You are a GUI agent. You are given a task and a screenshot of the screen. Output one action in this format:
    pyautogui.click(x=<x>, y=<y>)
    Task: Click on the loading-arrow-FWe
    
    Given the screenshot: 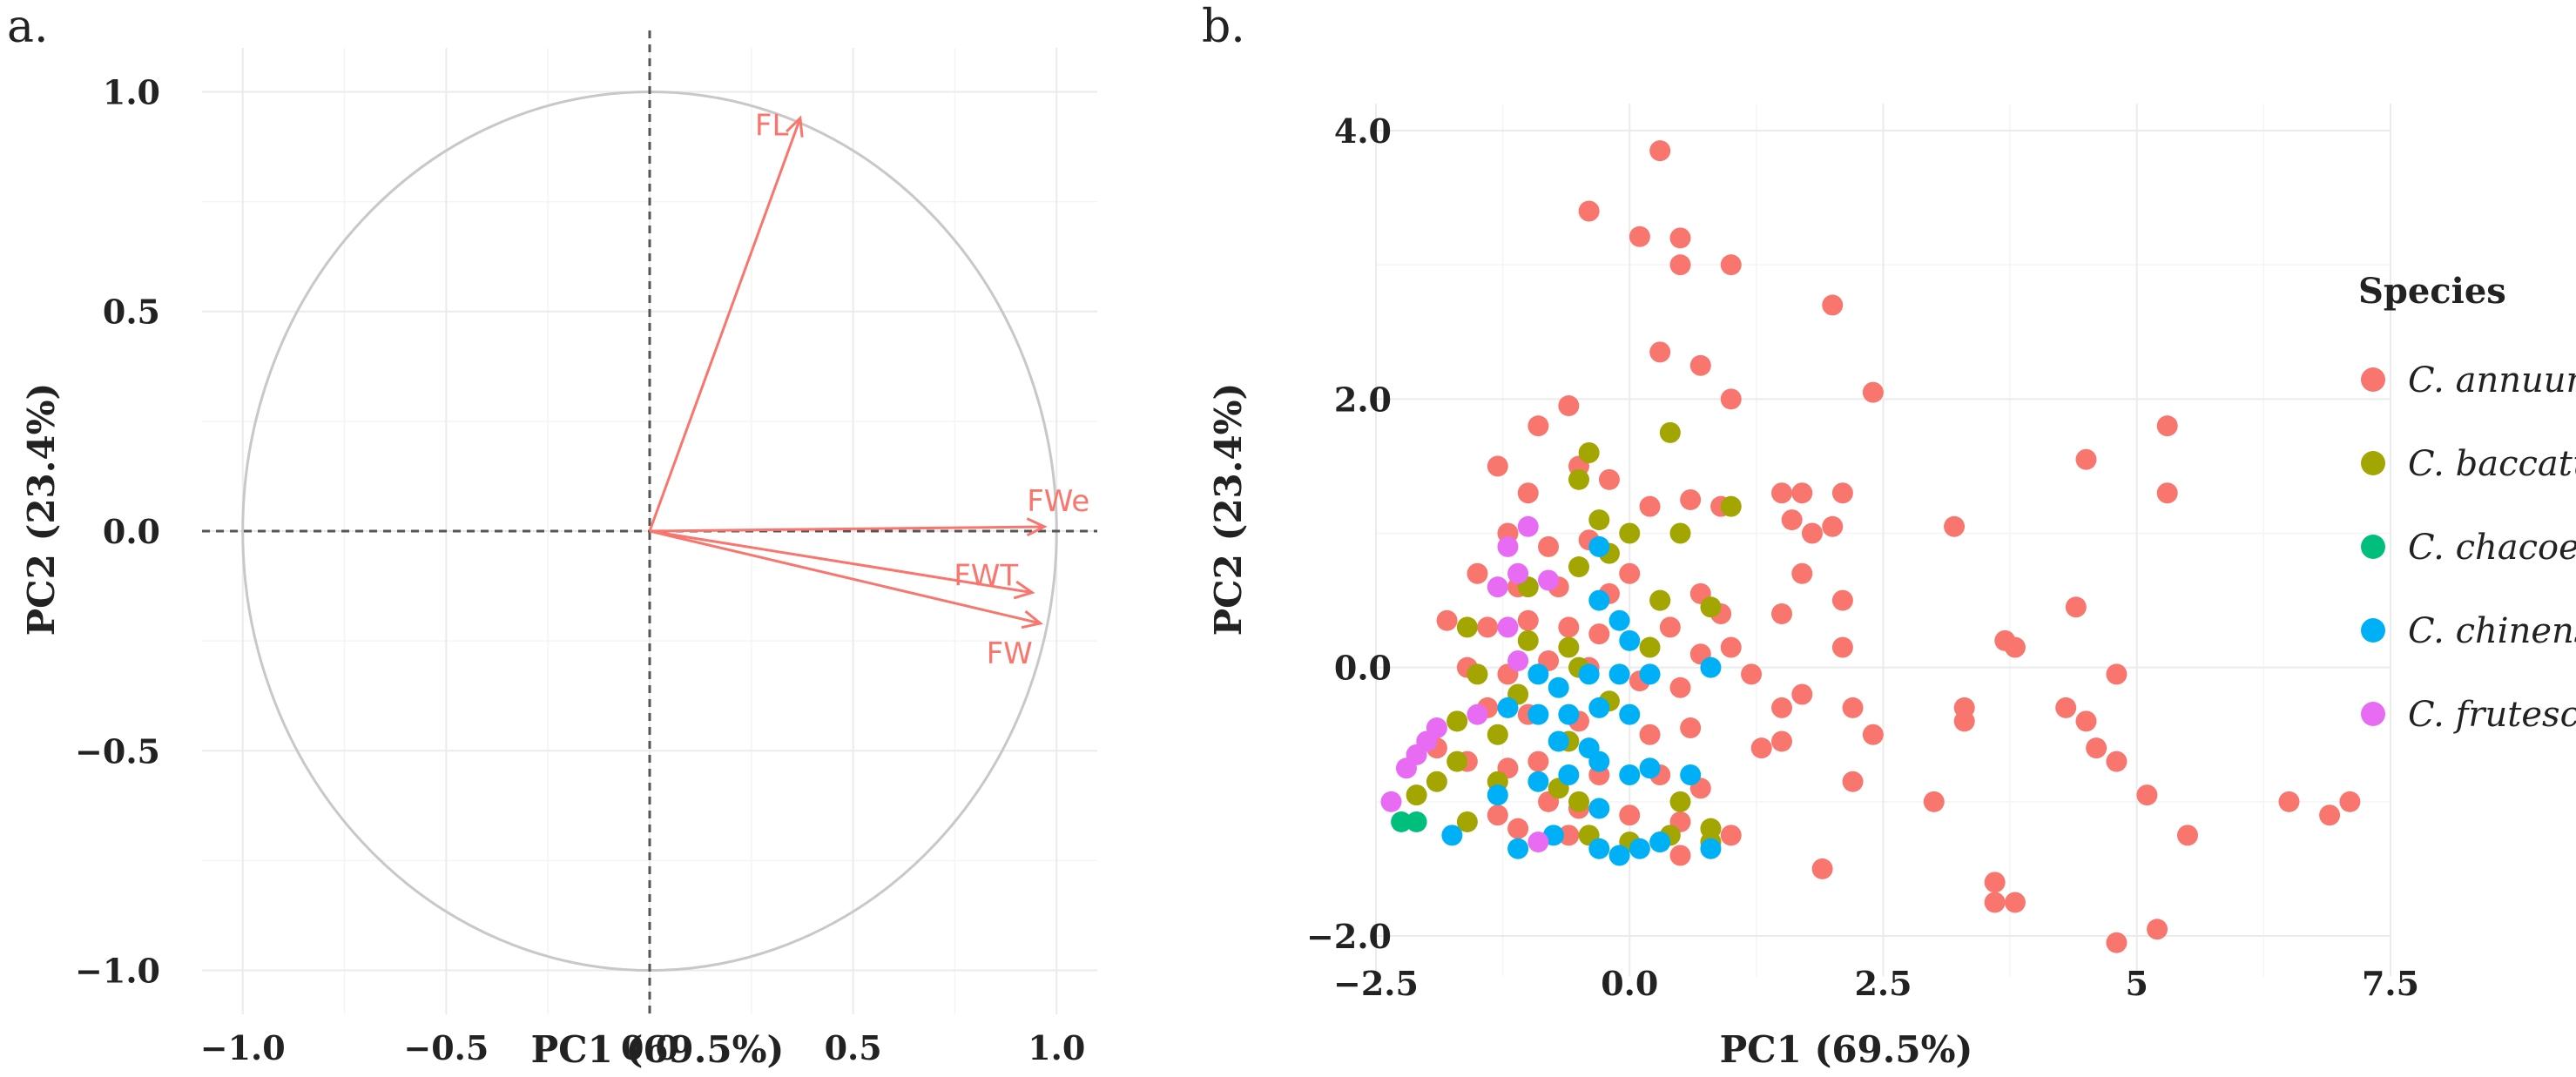 What is the action you would take?
    pyautogui.click(x=847, y=529)
    